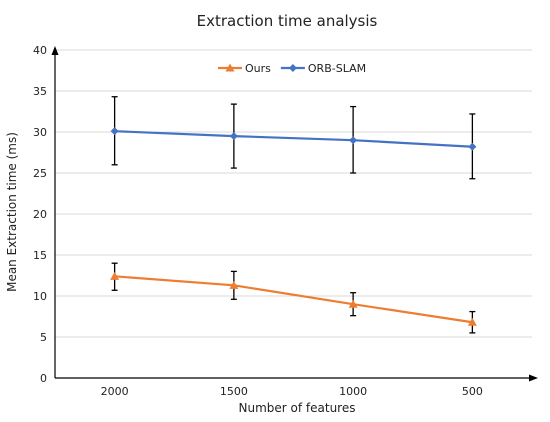  Describe the element at coordinates (43, 337) in the screenshot. I see `y-tick-label: 5` at that location.